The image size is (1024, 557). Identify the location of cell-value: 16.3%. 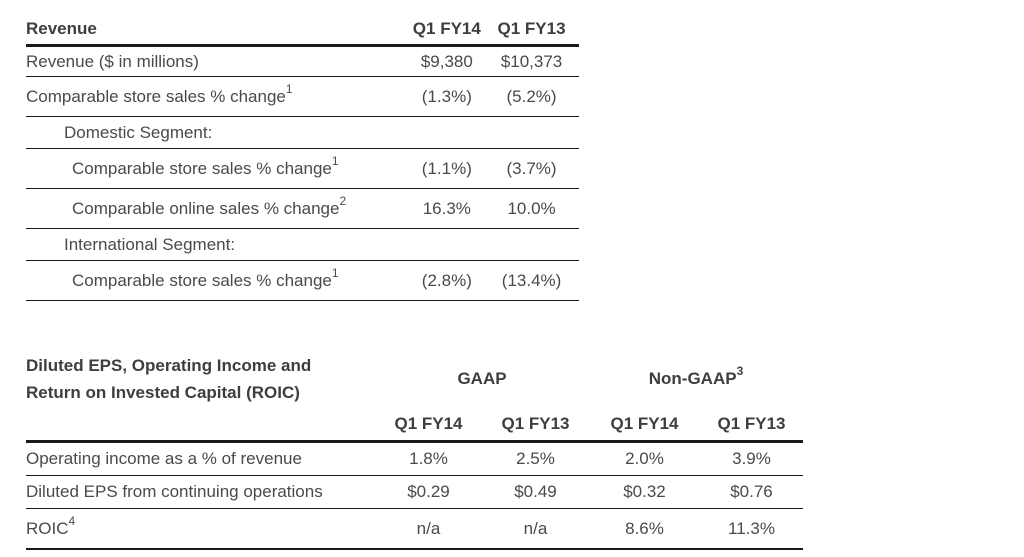
(447, 208).